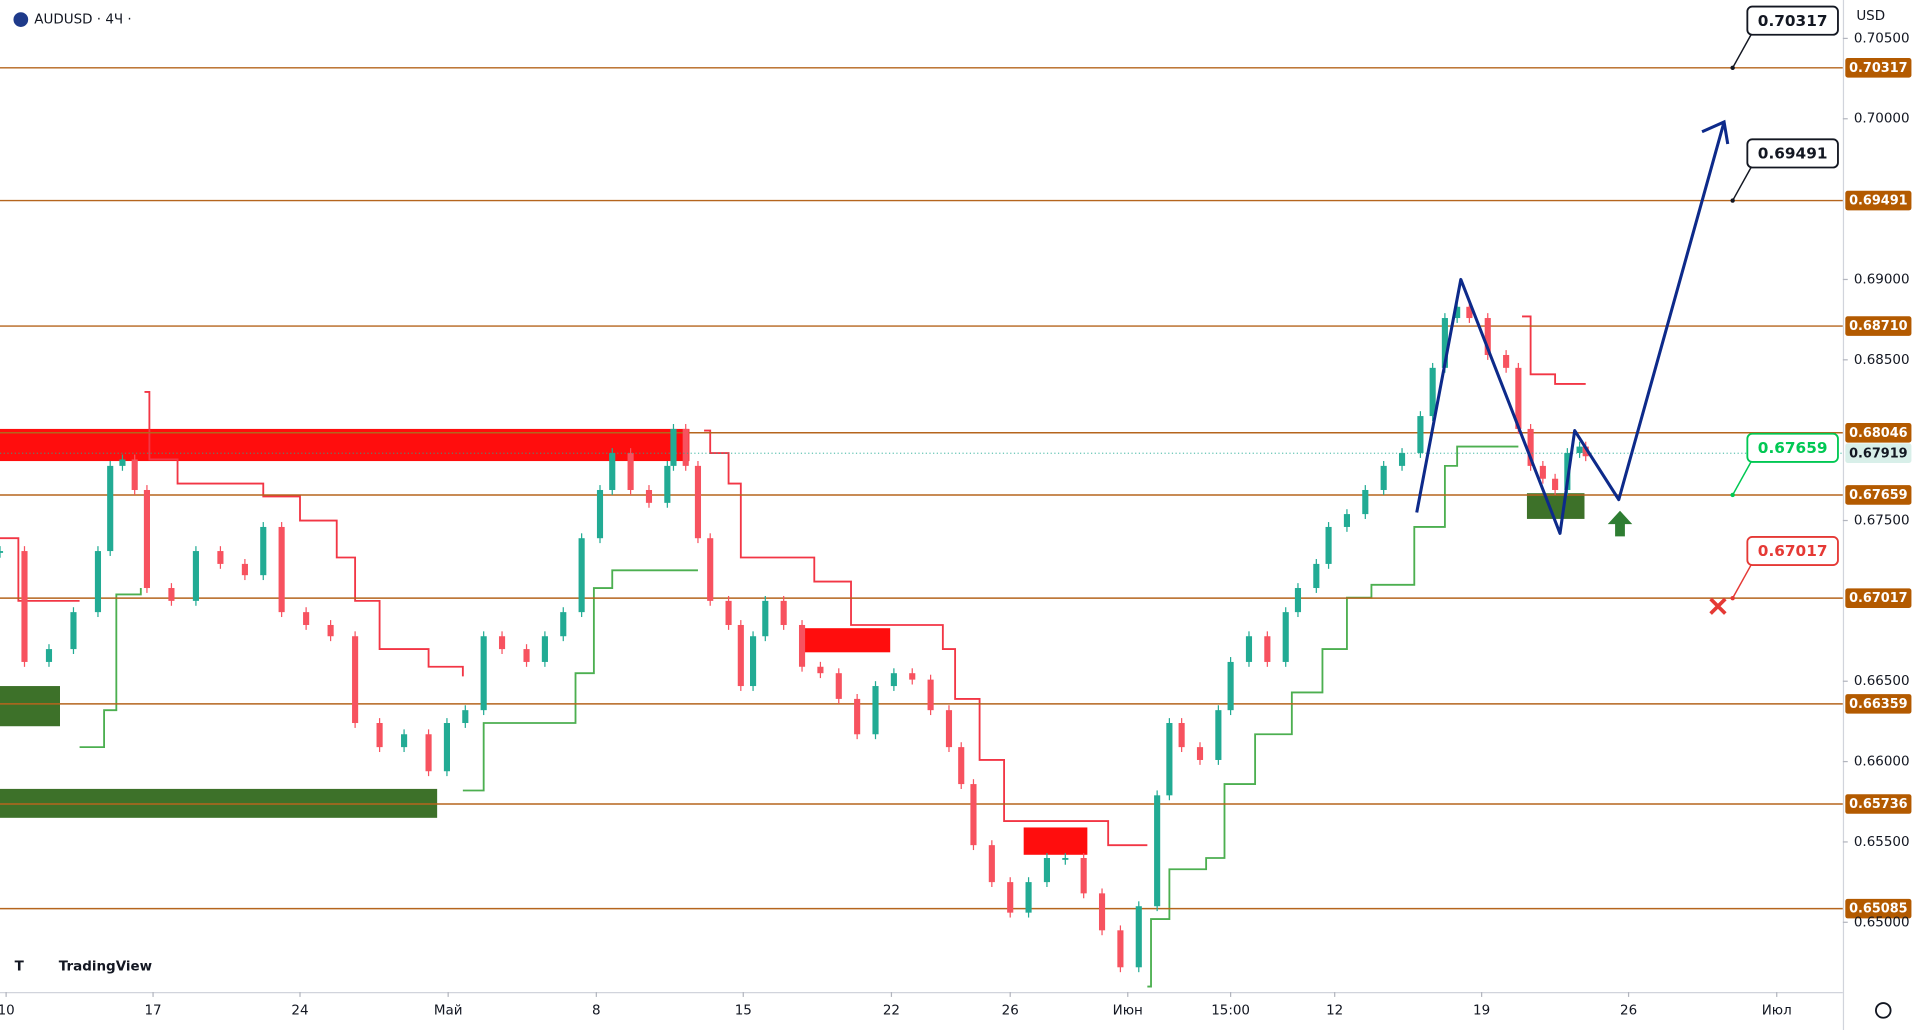 This screenshot has width=1920, height=1030. I want to click on x-tick-label: 26, so click(1010, 1010).